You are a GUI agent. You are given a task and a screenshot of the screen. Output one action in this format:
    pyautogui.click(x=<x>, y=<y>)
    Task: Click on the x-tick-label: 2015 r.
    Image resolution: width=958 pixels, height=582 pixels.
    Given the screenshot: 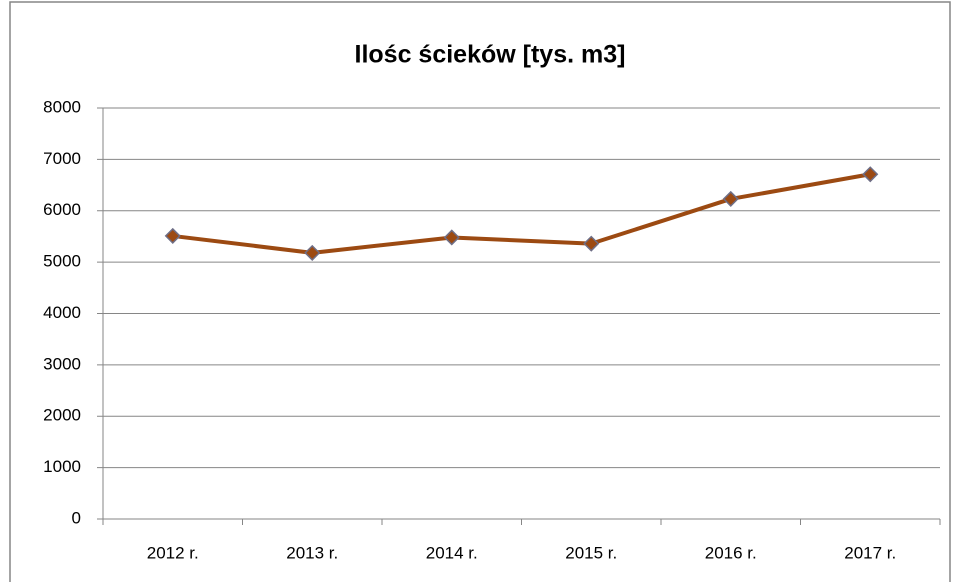 What is the action you would take?
    pyautogui.click(x=591, y=552)
    